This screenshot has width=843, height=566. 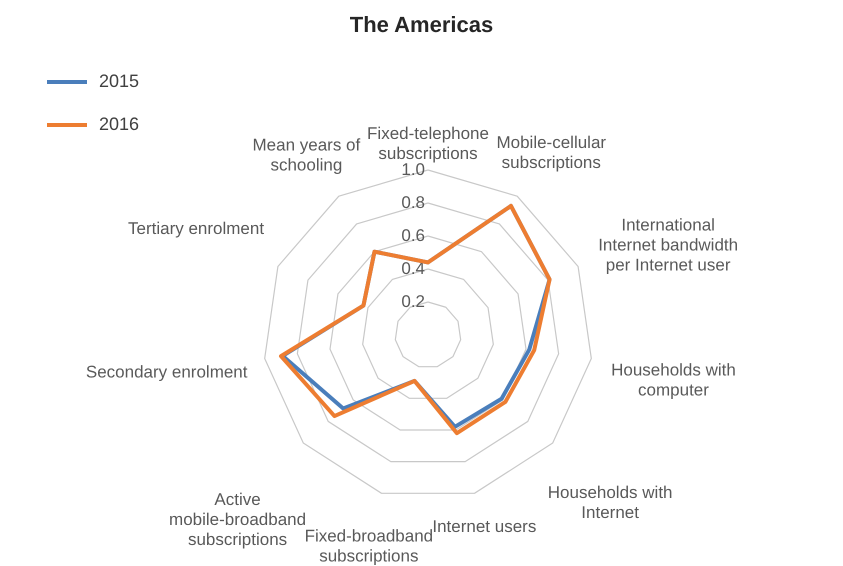 I want to click on spoke-label: Mean years of schooling, so click(x=306, y=155).